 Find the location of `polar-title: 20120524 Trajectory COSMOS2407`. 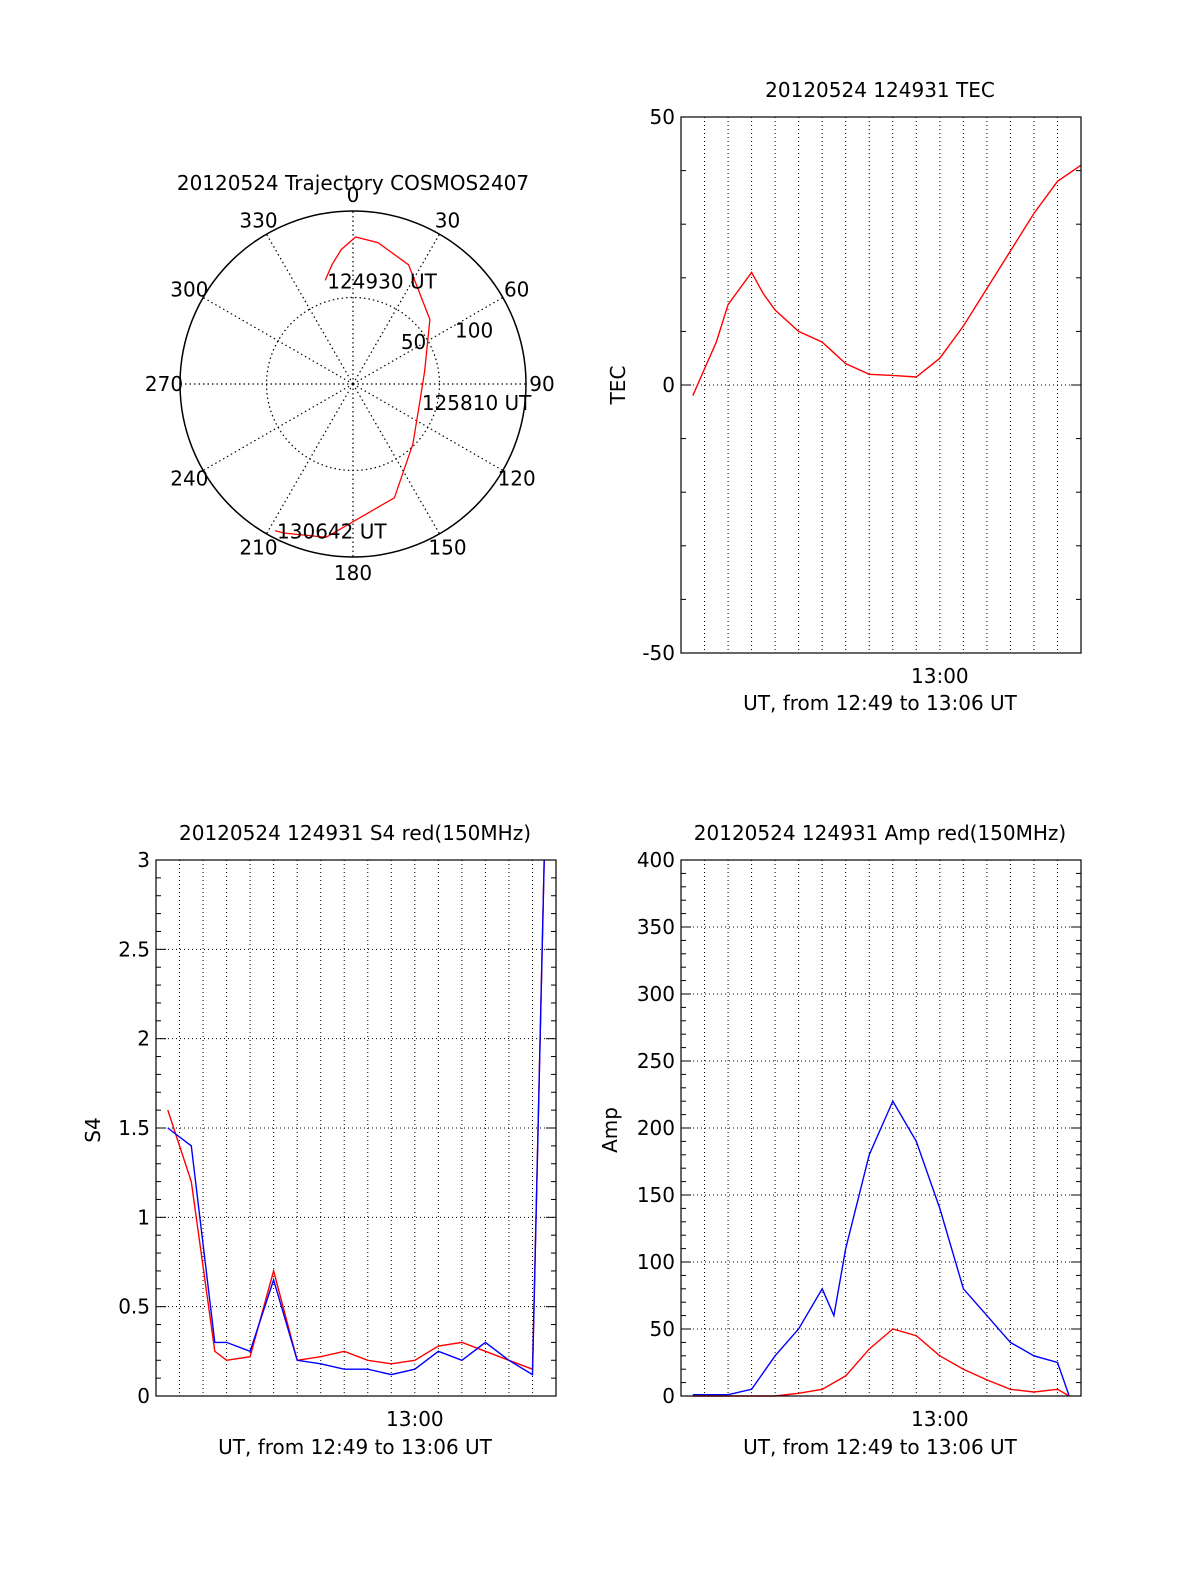

polar-title: 20120524 Trajectory COSMOS2407 is located at coordinates (353, 183).